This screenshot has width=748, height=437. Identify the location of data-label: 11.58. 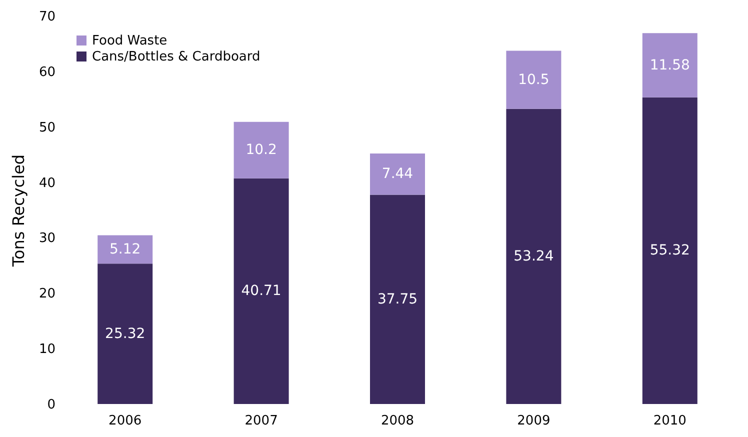
(670, 65).